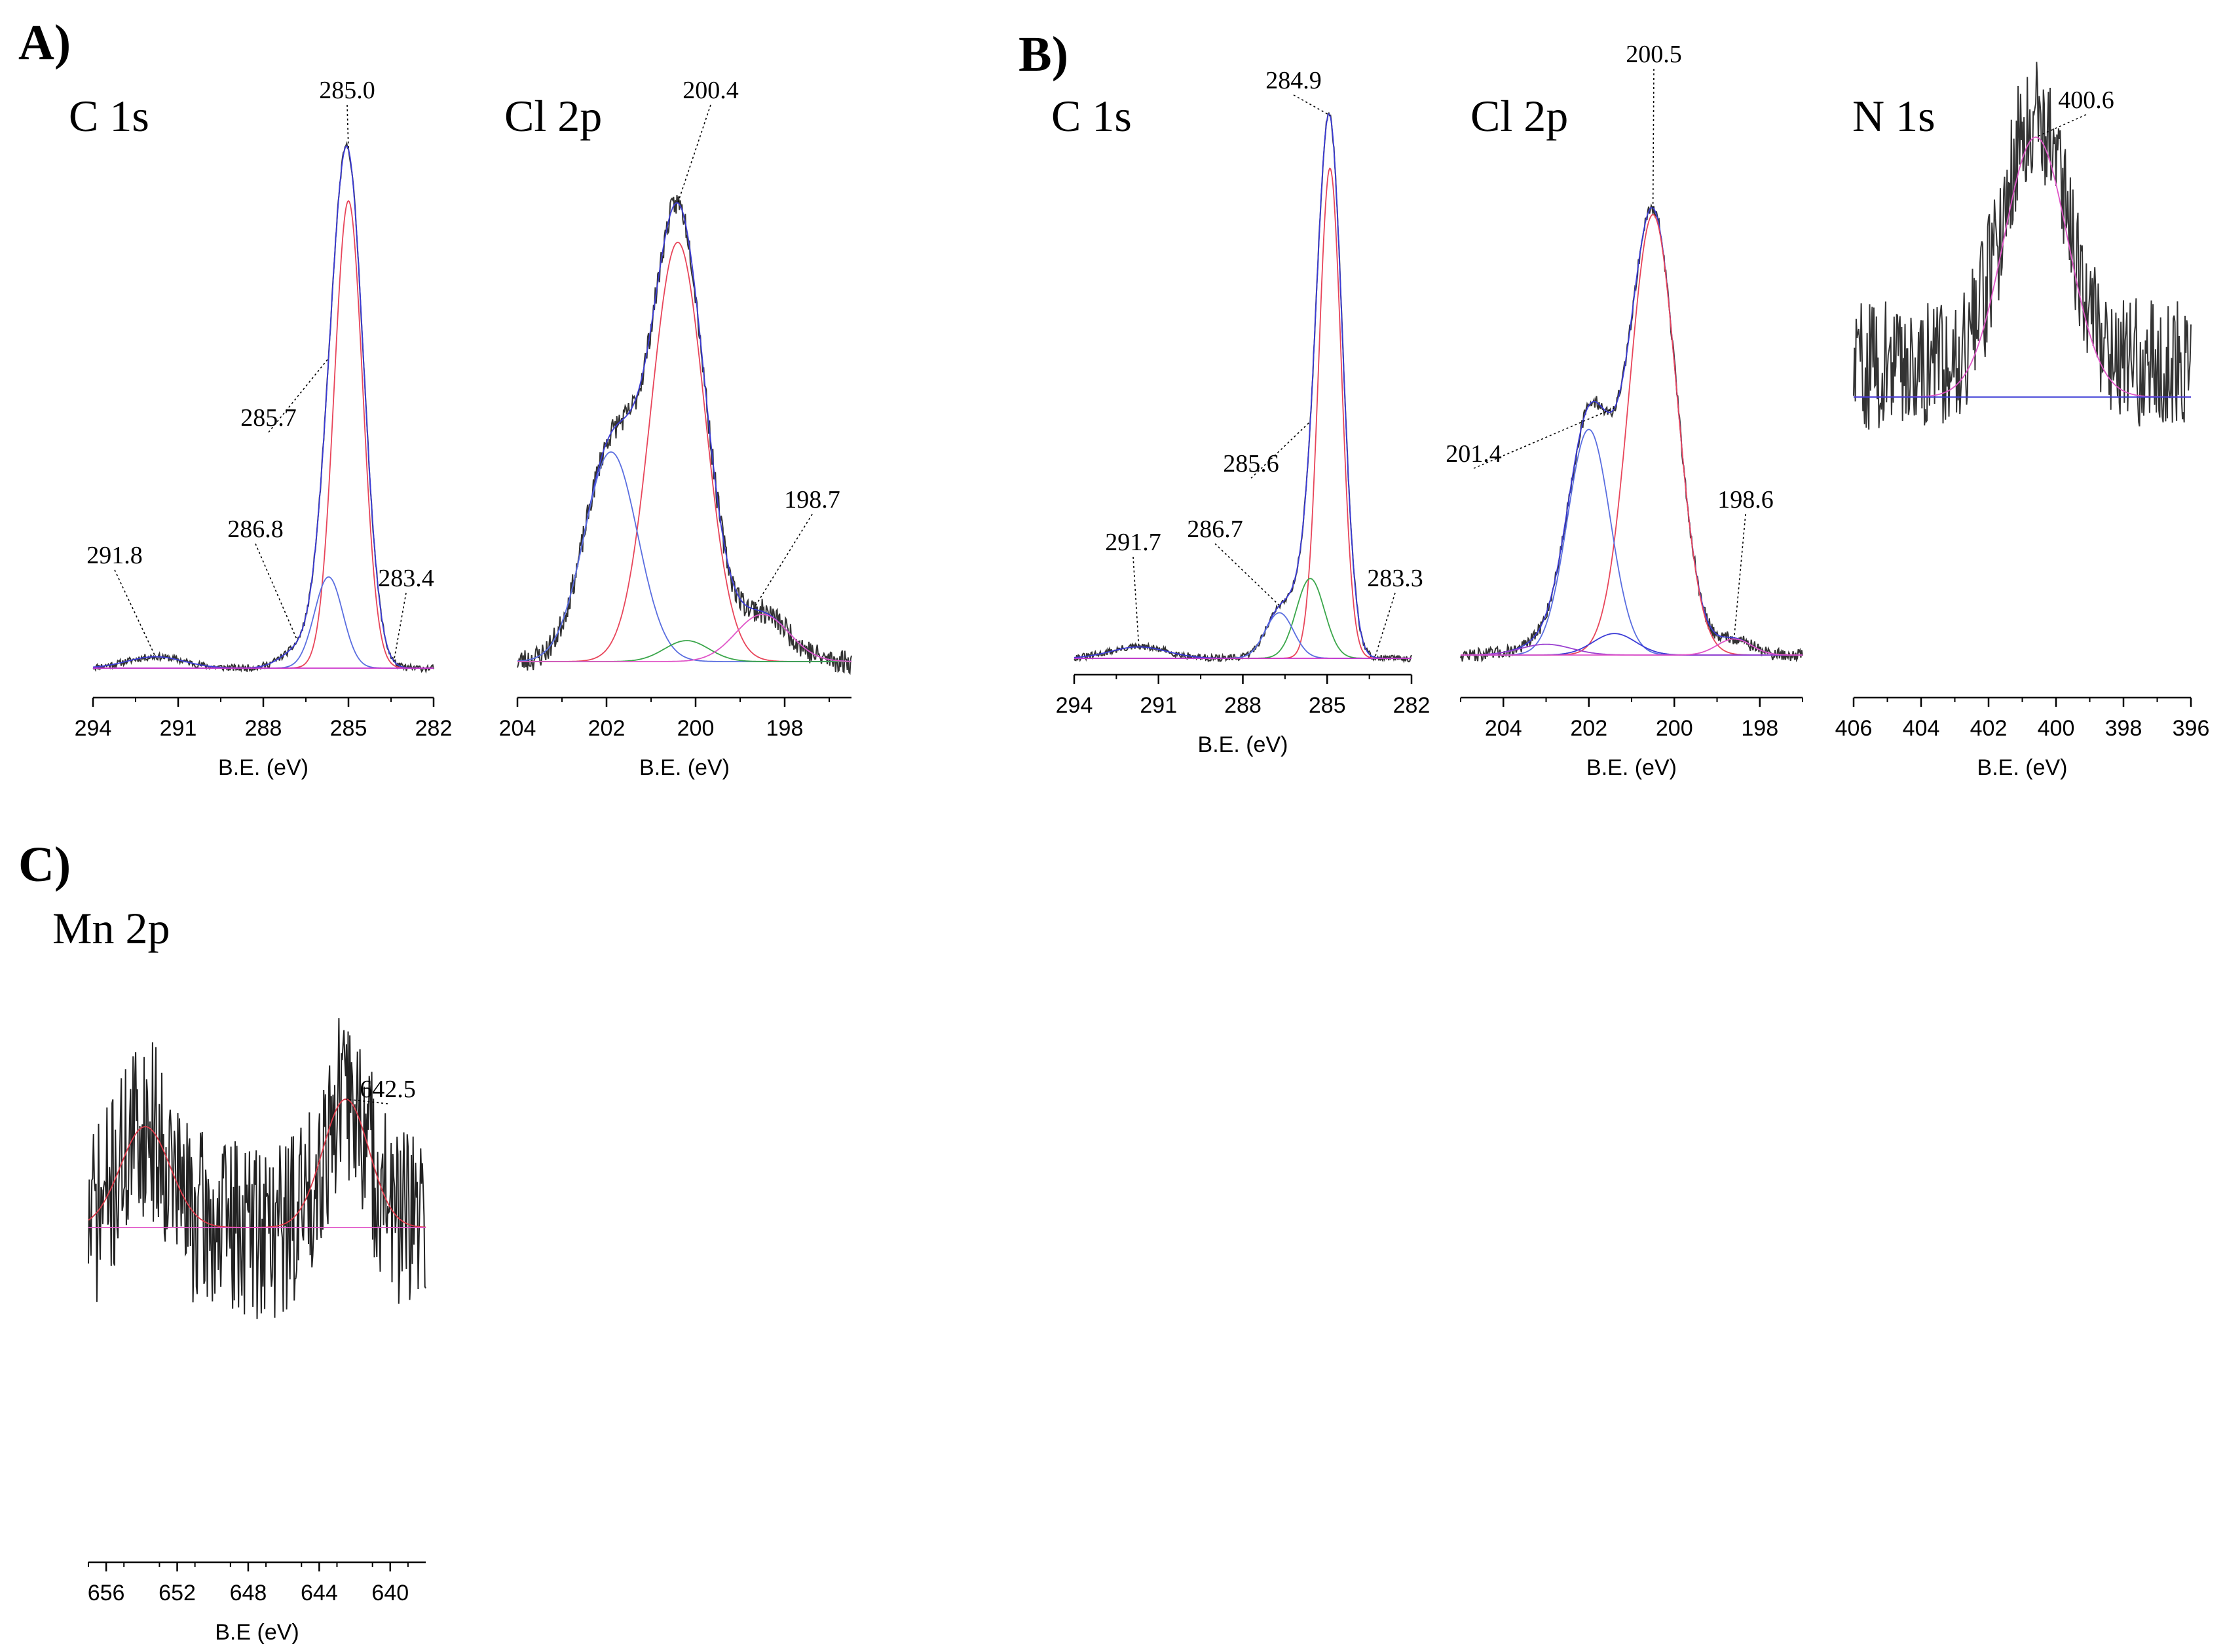 Image resolution: width=2225 pixels, height=1652 pixels. I want to click on x-tick-label: 644, so click(319, 1593).